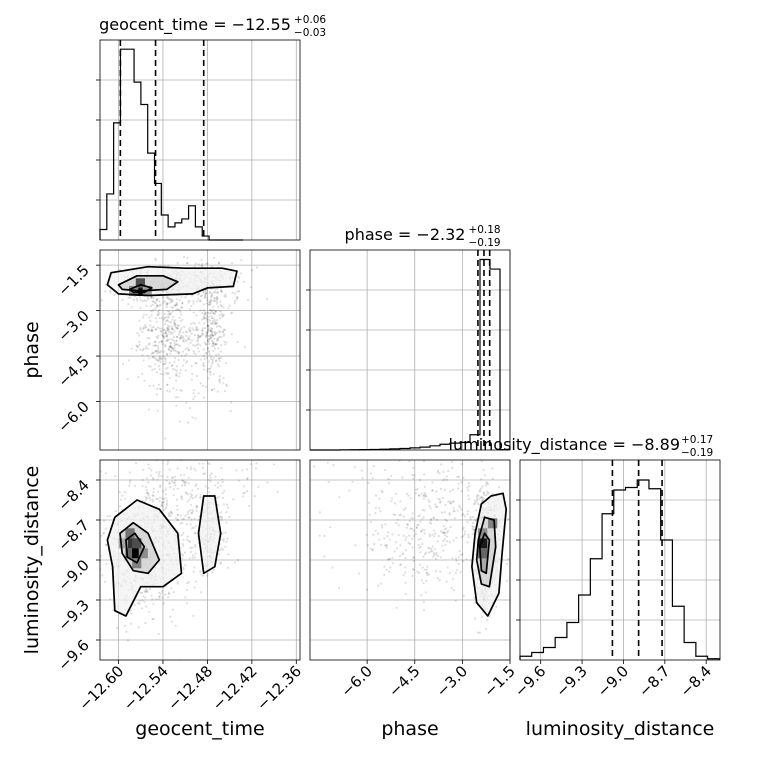 This screenshot has width=760, height=760. Describe the element at coordinates (489, 554) in the screenshot. I see `contour-line` at that location.